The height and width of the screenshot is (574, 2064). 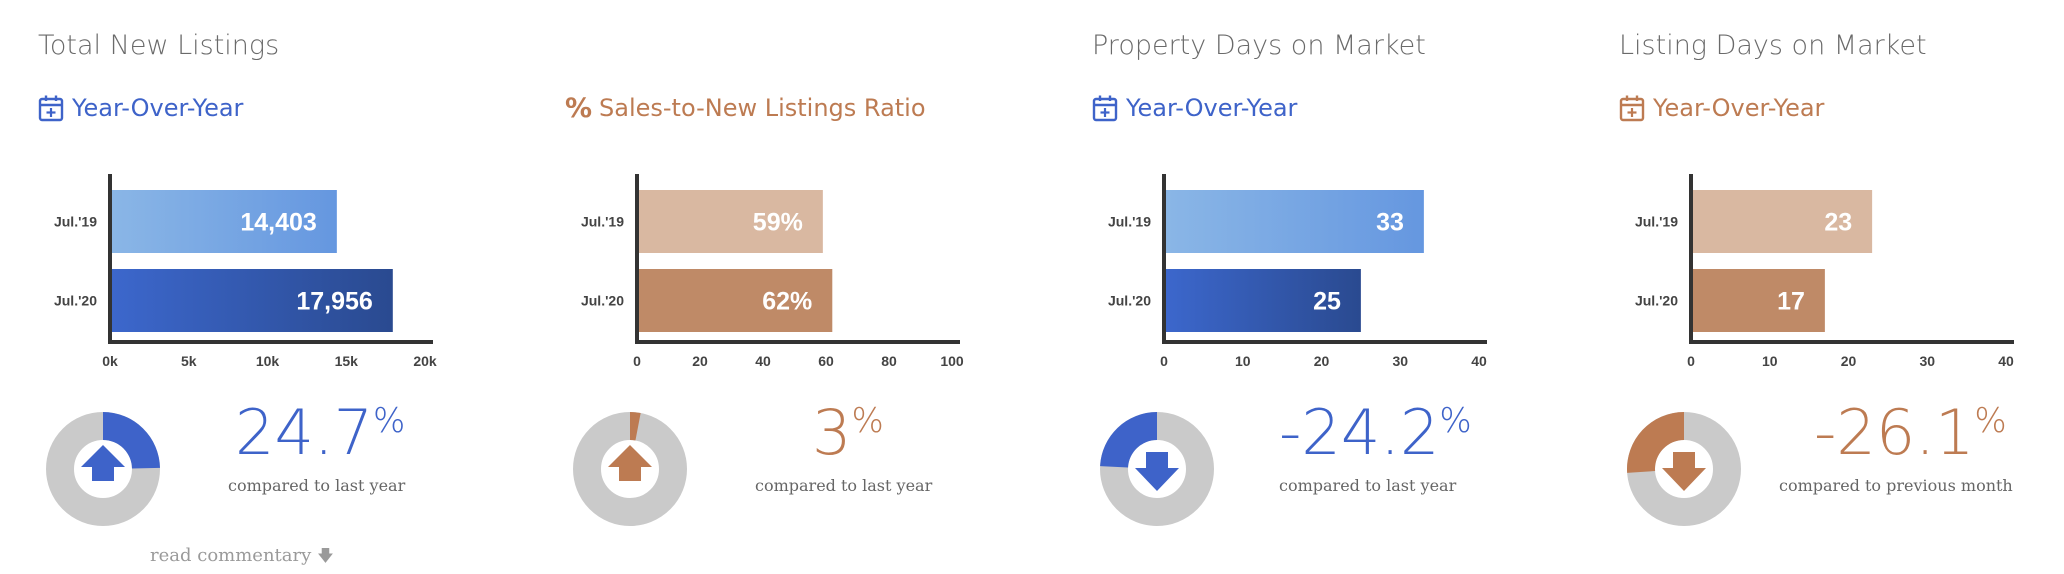 I want to click on change-percent: -24.2%, so click(x=1375, y=433).